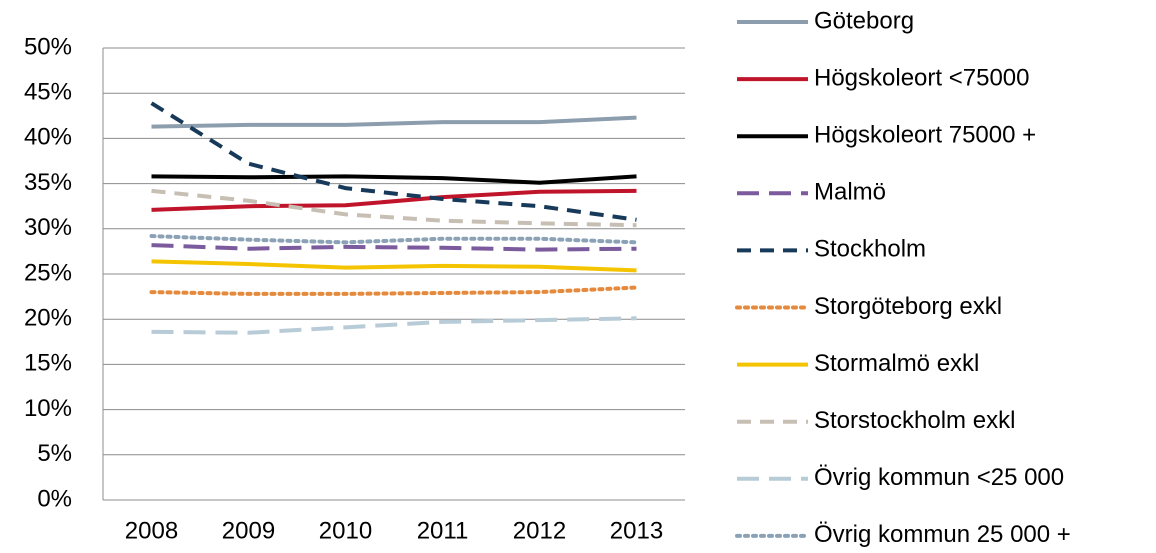  What do you see at coordinates (48, 182) in the screenshot?
I see `y-tick-label: 35%` at bounding box center [48, 182].